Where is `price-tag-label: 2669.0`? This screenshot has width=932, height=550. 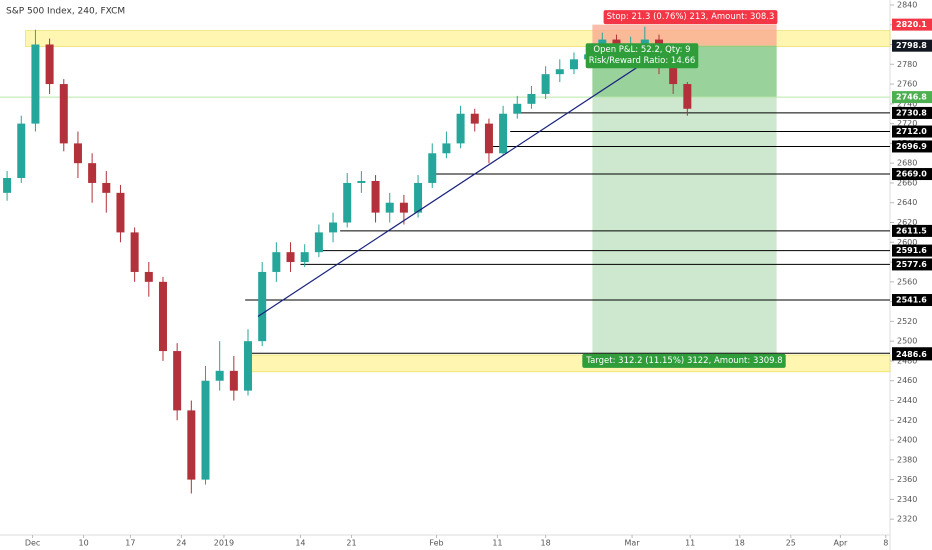 price-tag-label: 2669.0 is located at coordinates (911, 174).